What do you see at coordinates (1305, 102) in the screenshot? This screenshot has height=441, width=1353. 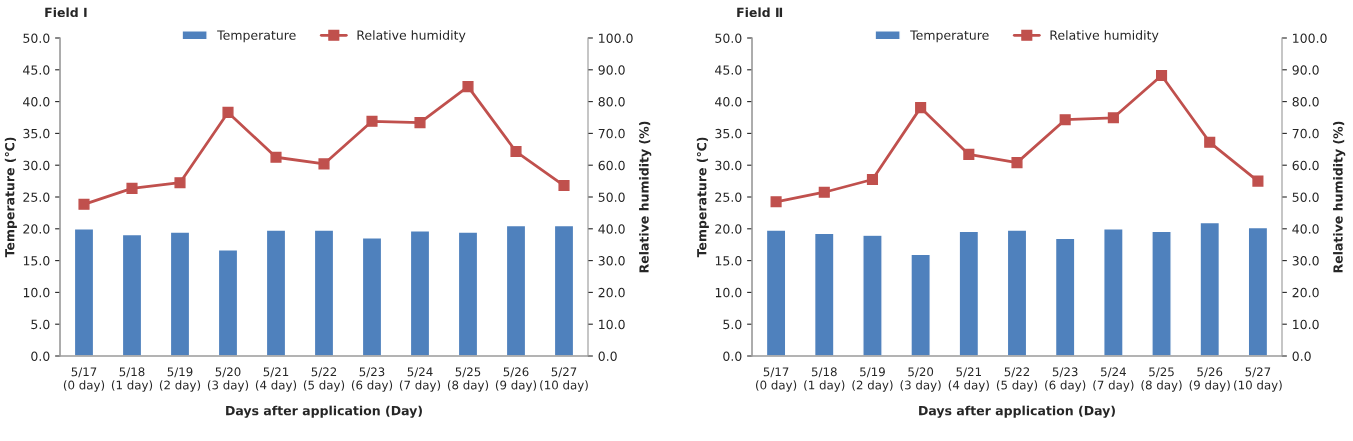 I see `y2-tick-label: 80.0` at bounding box center [1305, 102].